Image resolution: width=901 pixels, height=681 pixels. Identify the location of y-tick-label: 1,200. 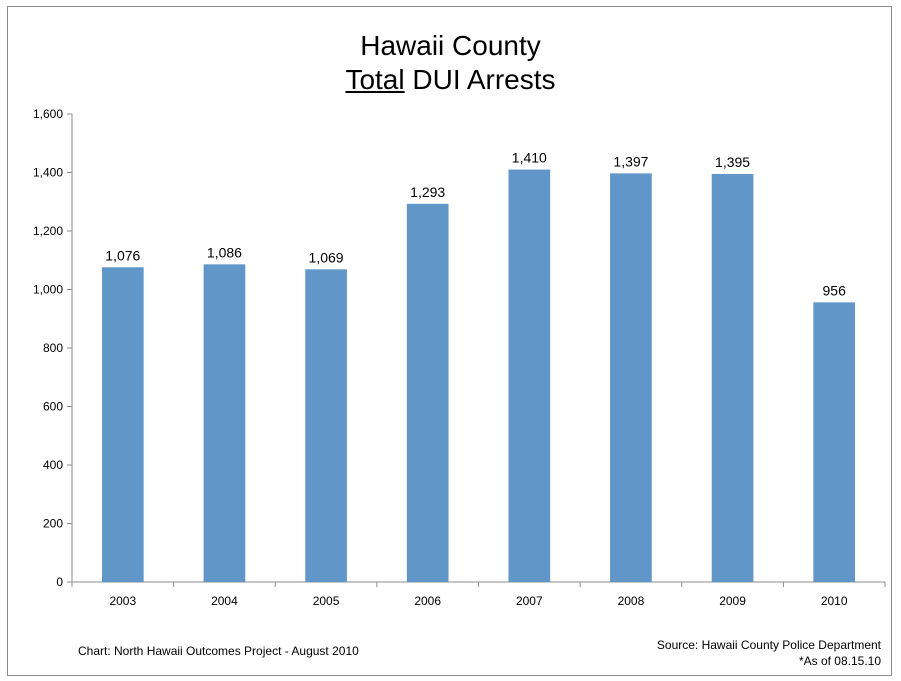
(48, 231).